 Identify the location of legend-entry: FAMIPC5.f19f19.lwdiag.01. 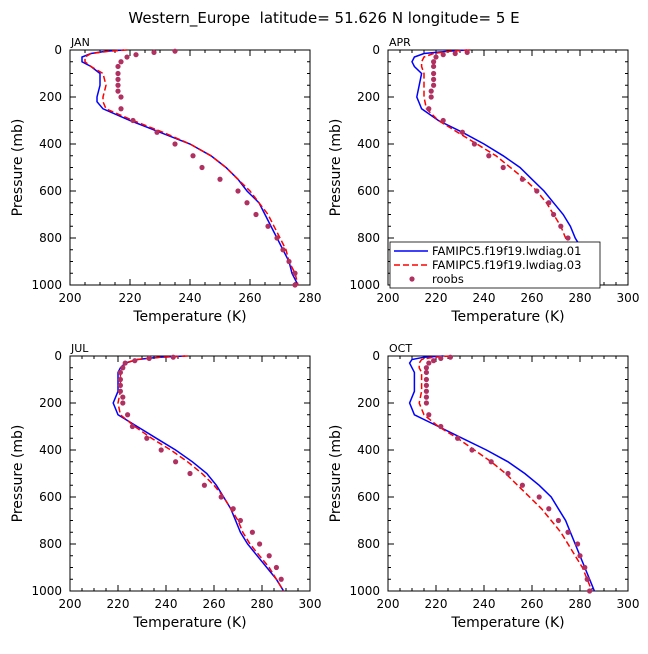
(506, 251).